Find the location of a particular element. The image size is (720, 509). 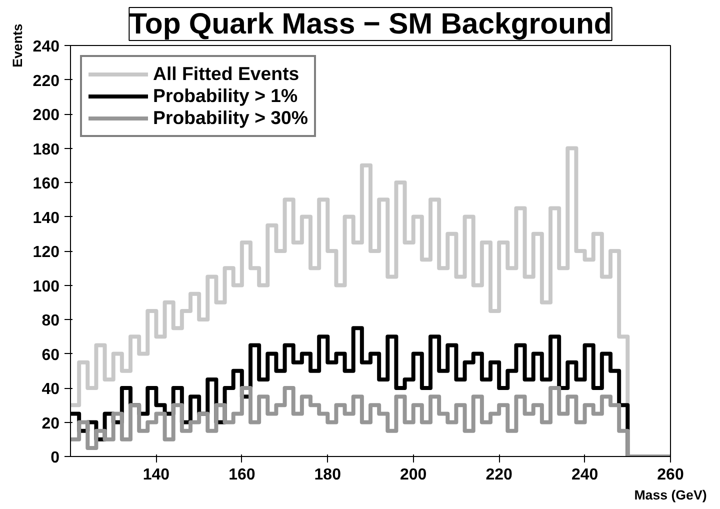

y-tick-label: 80 is located at coordinates (51, 321).